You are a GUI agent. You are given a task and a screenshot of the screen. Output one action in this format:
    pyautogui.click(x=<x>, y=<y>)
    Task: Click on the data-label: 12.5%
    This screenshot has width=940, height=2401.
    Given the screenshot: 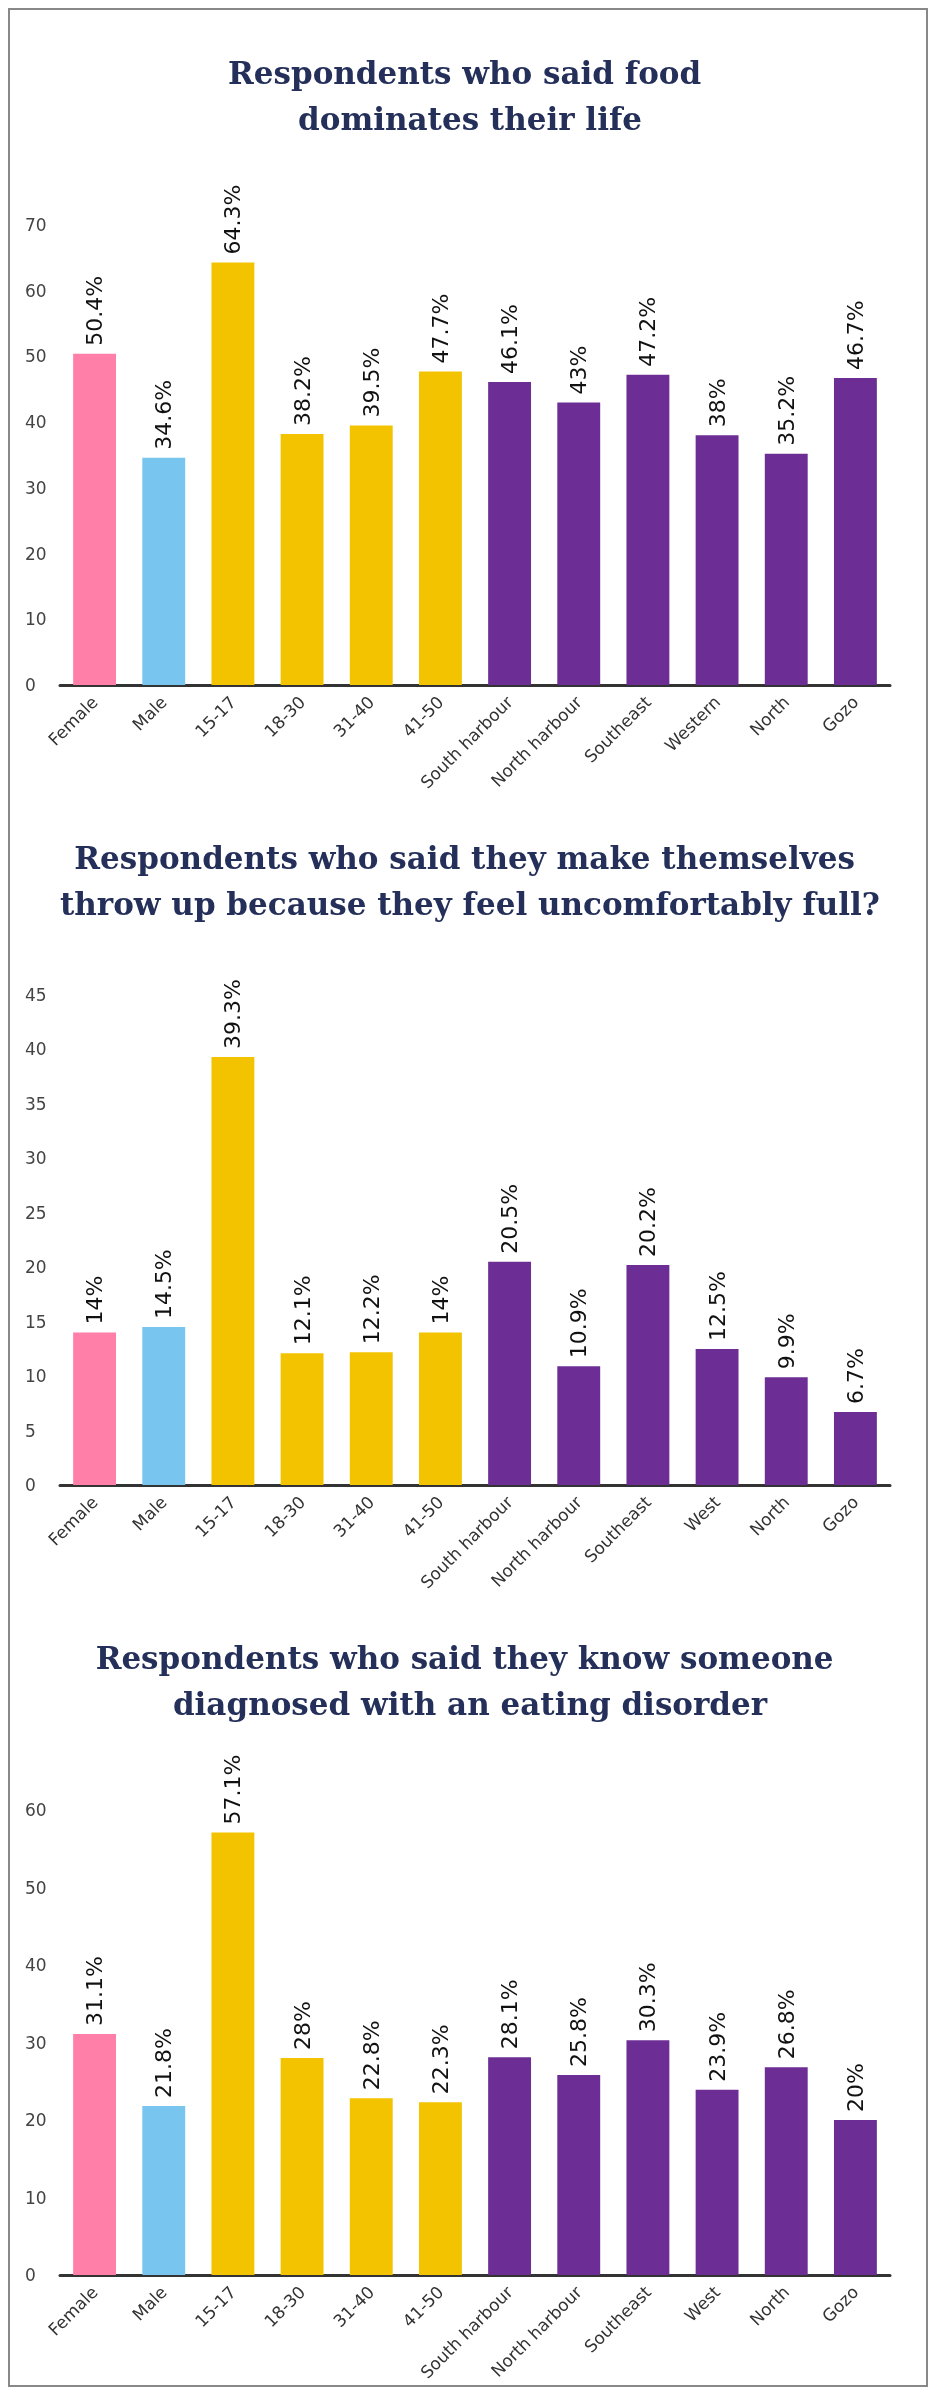 What is the action you would take?
    pyautogui.click(x=717, y=1306)
    